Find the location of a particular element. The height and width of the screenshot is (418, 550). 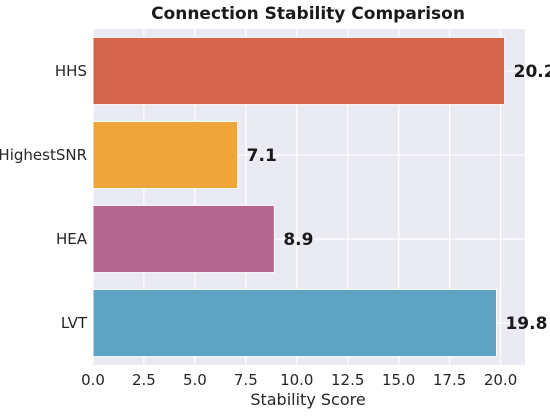

value-label: 20.2 is located at coordinates (532, 72).